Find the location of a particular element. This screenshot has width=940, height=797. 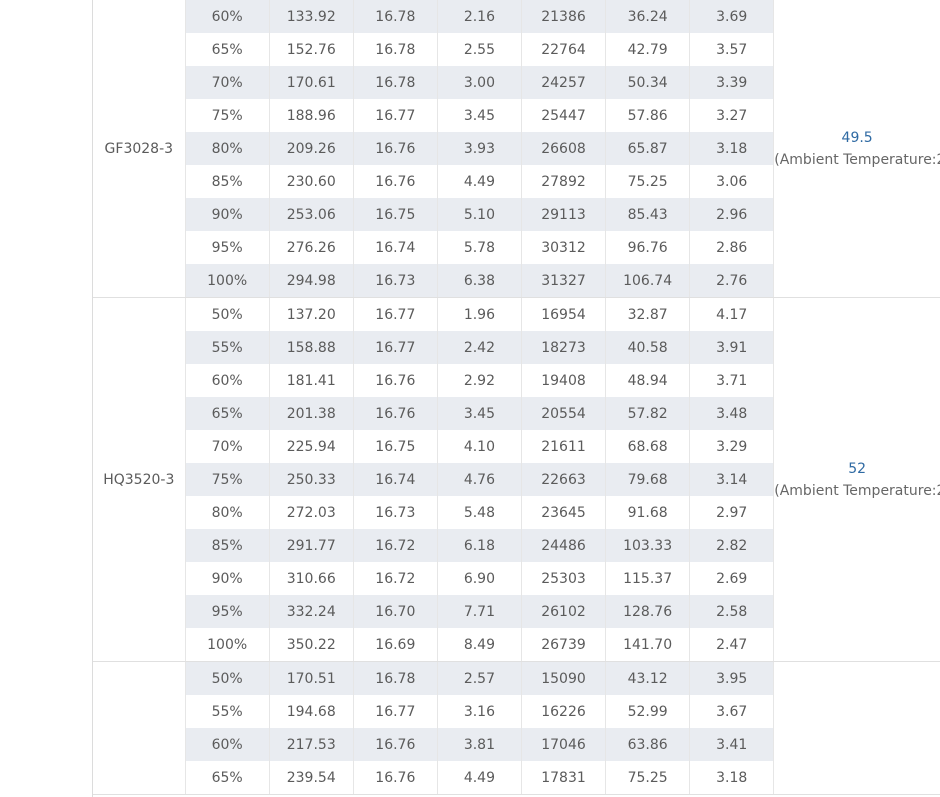

power-cell: 75.25 is located at coordinates (648, 181).